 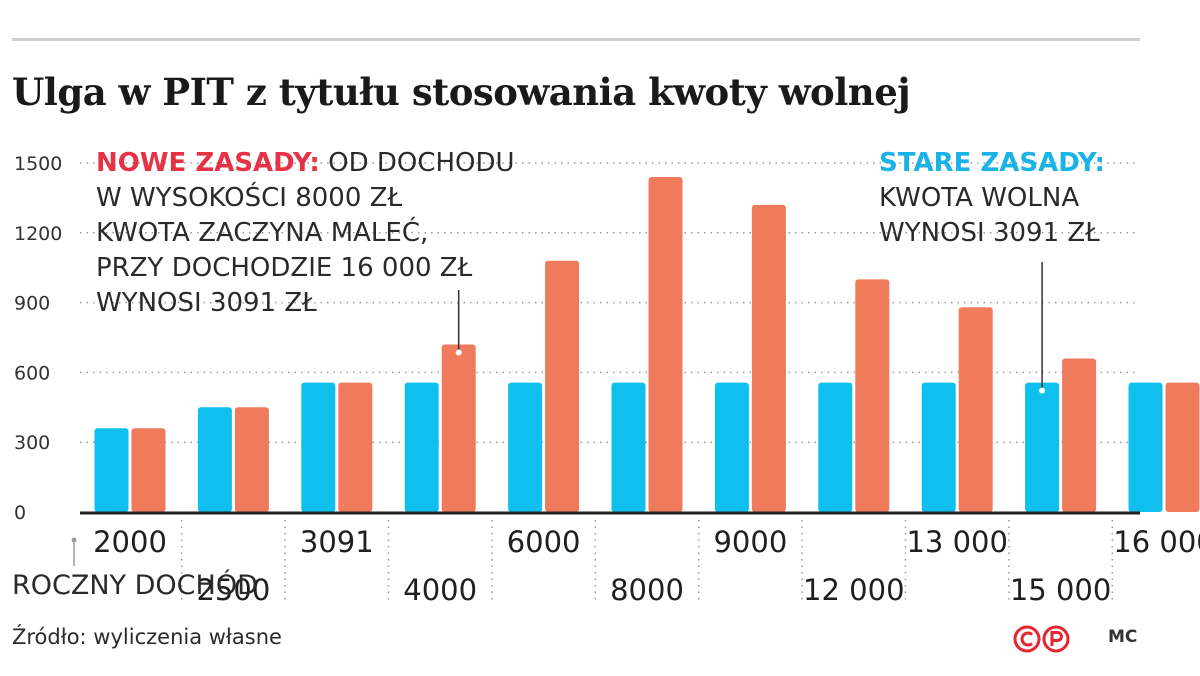 What do you see at coordinates (74, 540) in the screenshot?
I see `axis-label-pointer-dot` at bounding box center [74, 540].